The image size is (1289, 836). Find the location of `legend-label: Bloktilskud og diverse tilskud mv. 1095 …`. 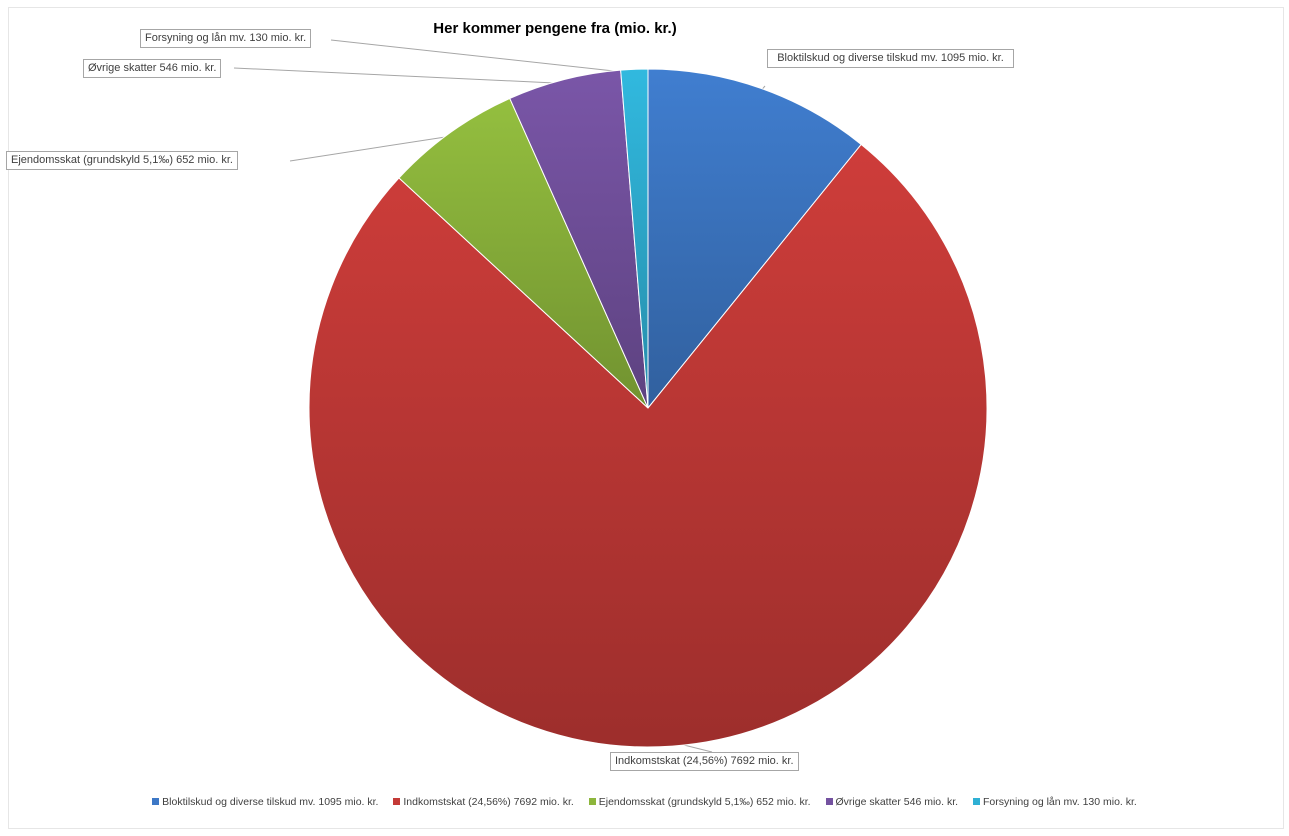

legend-label: Bloktilskud og diverse tilskud mv. 1095 … is located at coordinates (270, 802).